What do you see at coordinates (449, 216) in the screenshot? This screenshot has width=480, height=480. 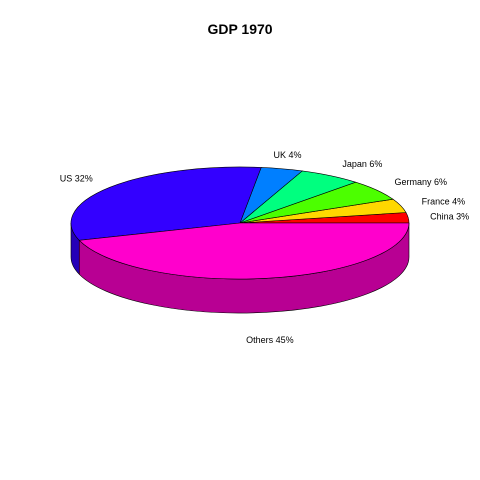 I see `pie-label-china-3: China 3%` at bounding box center [449, 216].